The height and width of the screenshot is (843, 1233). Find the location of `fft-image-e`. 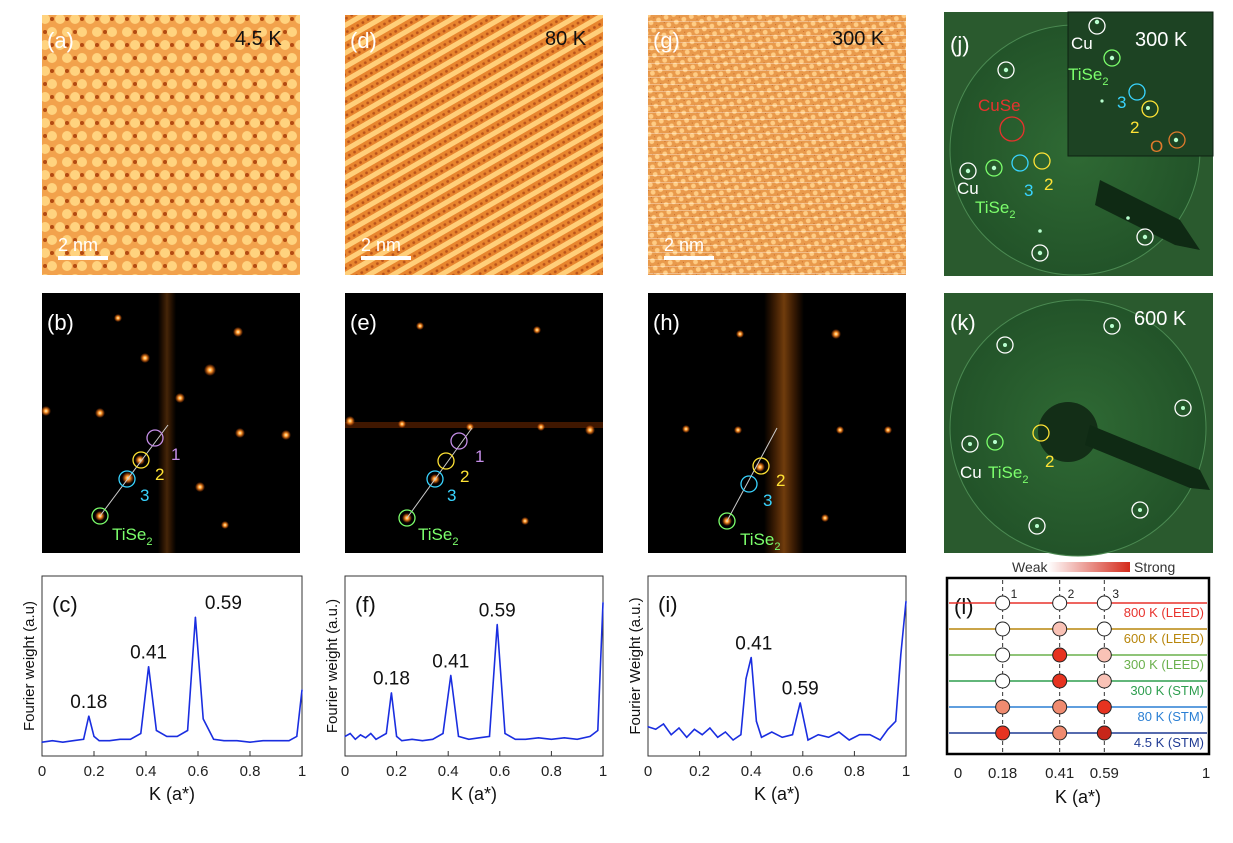

fft-image-e is located at coordinates (474, 423).